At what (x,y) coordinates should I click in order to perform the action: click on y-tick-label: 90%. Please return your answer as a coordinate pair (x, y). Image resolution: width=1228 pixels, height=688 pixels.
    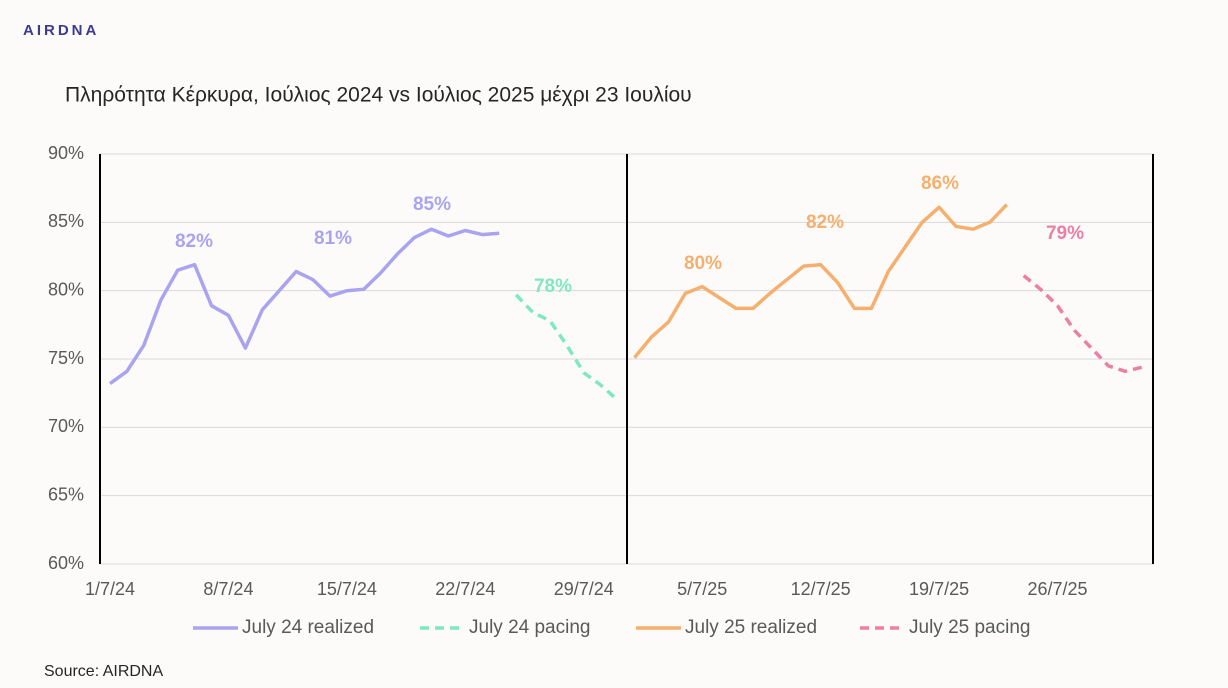
    Looking at the image, I should click on (66, 153).